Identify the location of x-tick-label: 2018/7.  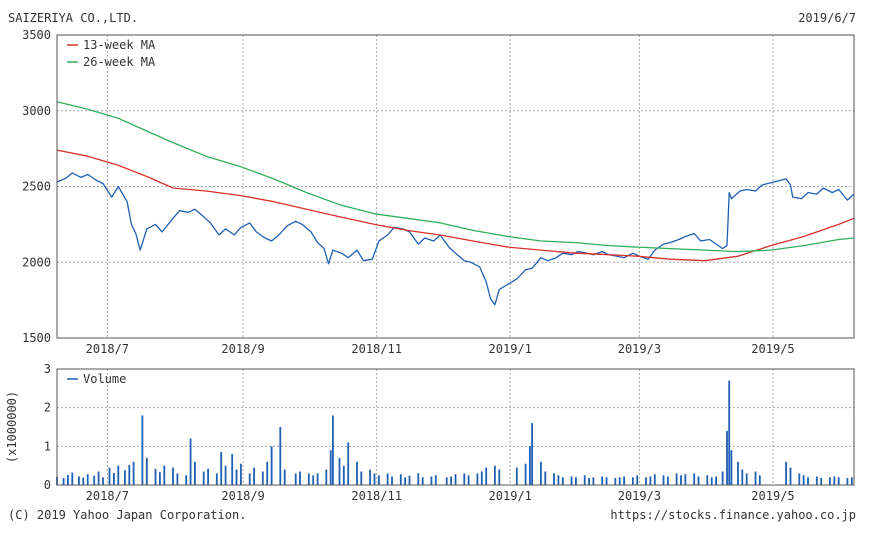
(107, 496).